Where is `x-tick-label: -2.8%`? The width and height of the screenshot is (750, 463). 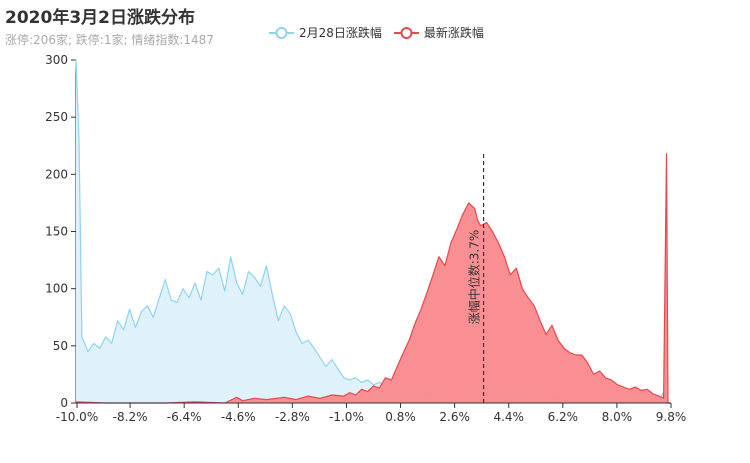 x-tick-label: -2.8% is located at coordinates (292, 417).